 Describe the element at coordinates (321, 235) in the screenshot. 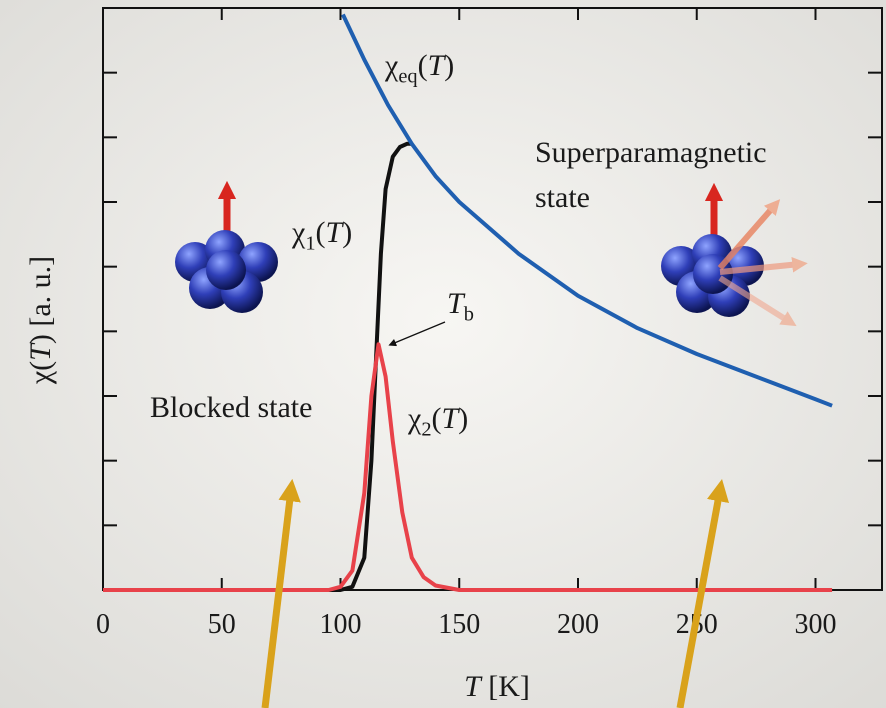

I see `curve-label: χ1(T)` at that location.